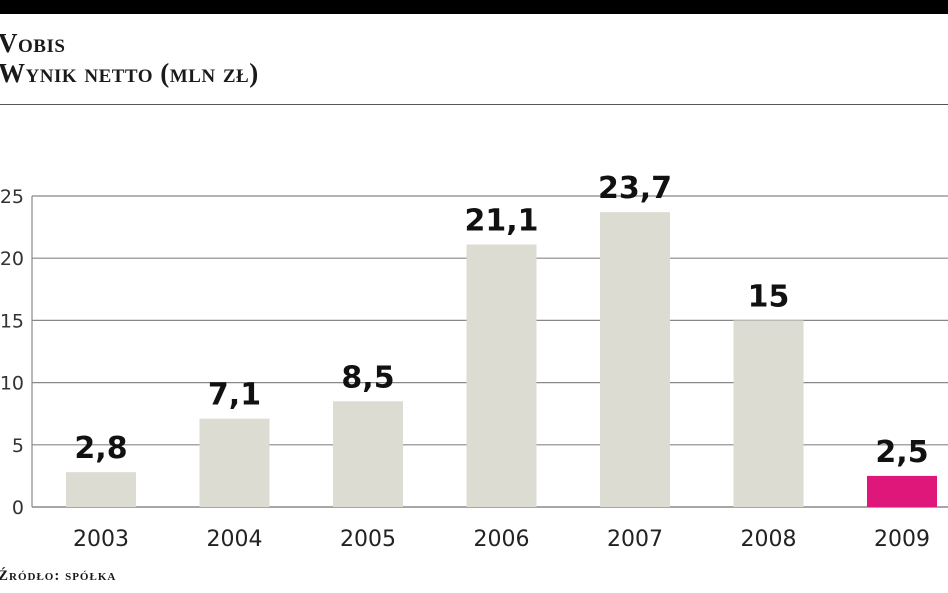 The image size is (948, 593). Describe the element at coordinates (367, 377) in the screenshot. I see `data-label: 8,5` at that location.